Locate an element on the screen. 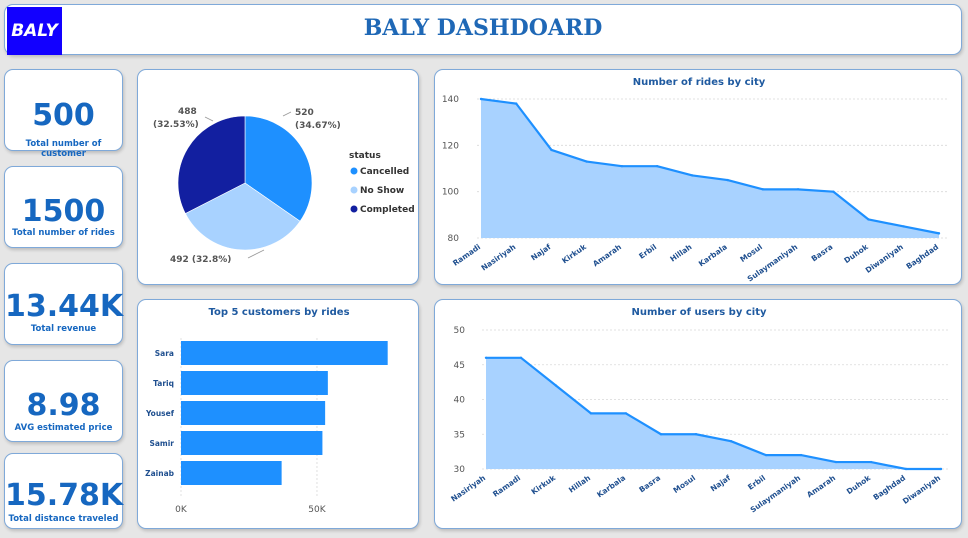  legend-swatch-completed is located at coordinates (354, 209).